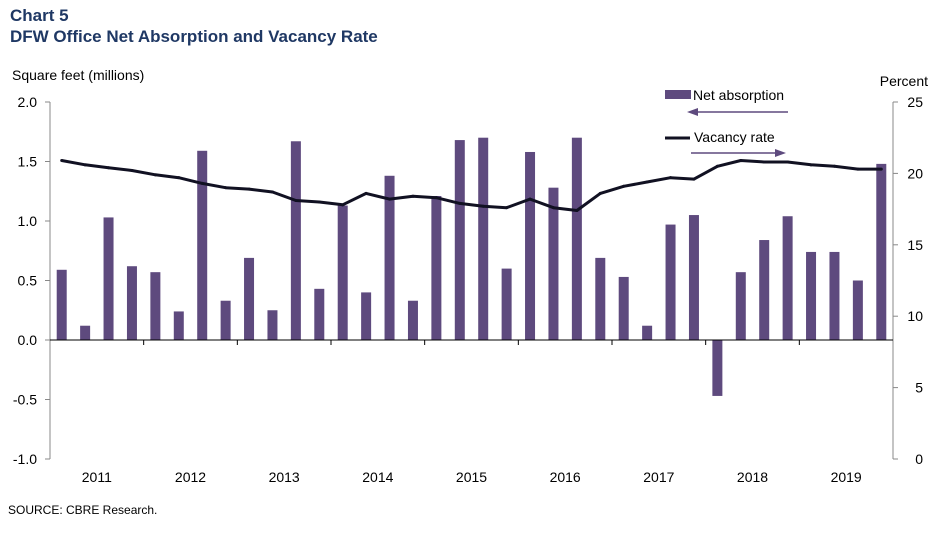  What do you see at coordinates (470, 78) in the screenshot?
I see `axis-labels: Square feet (millions) Percent` at bounding box center [470, 78].